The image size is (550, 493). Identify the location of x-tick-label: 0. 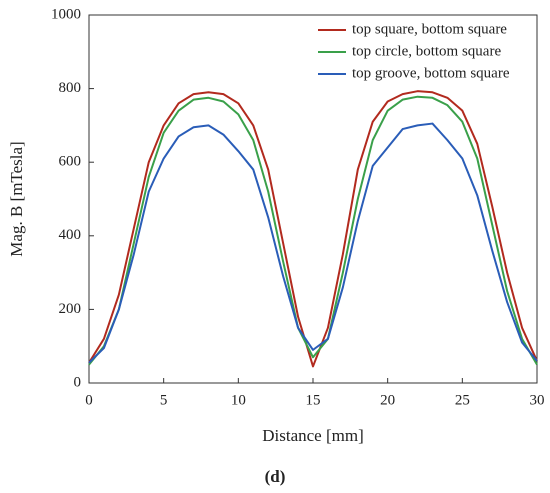
(89, 400).